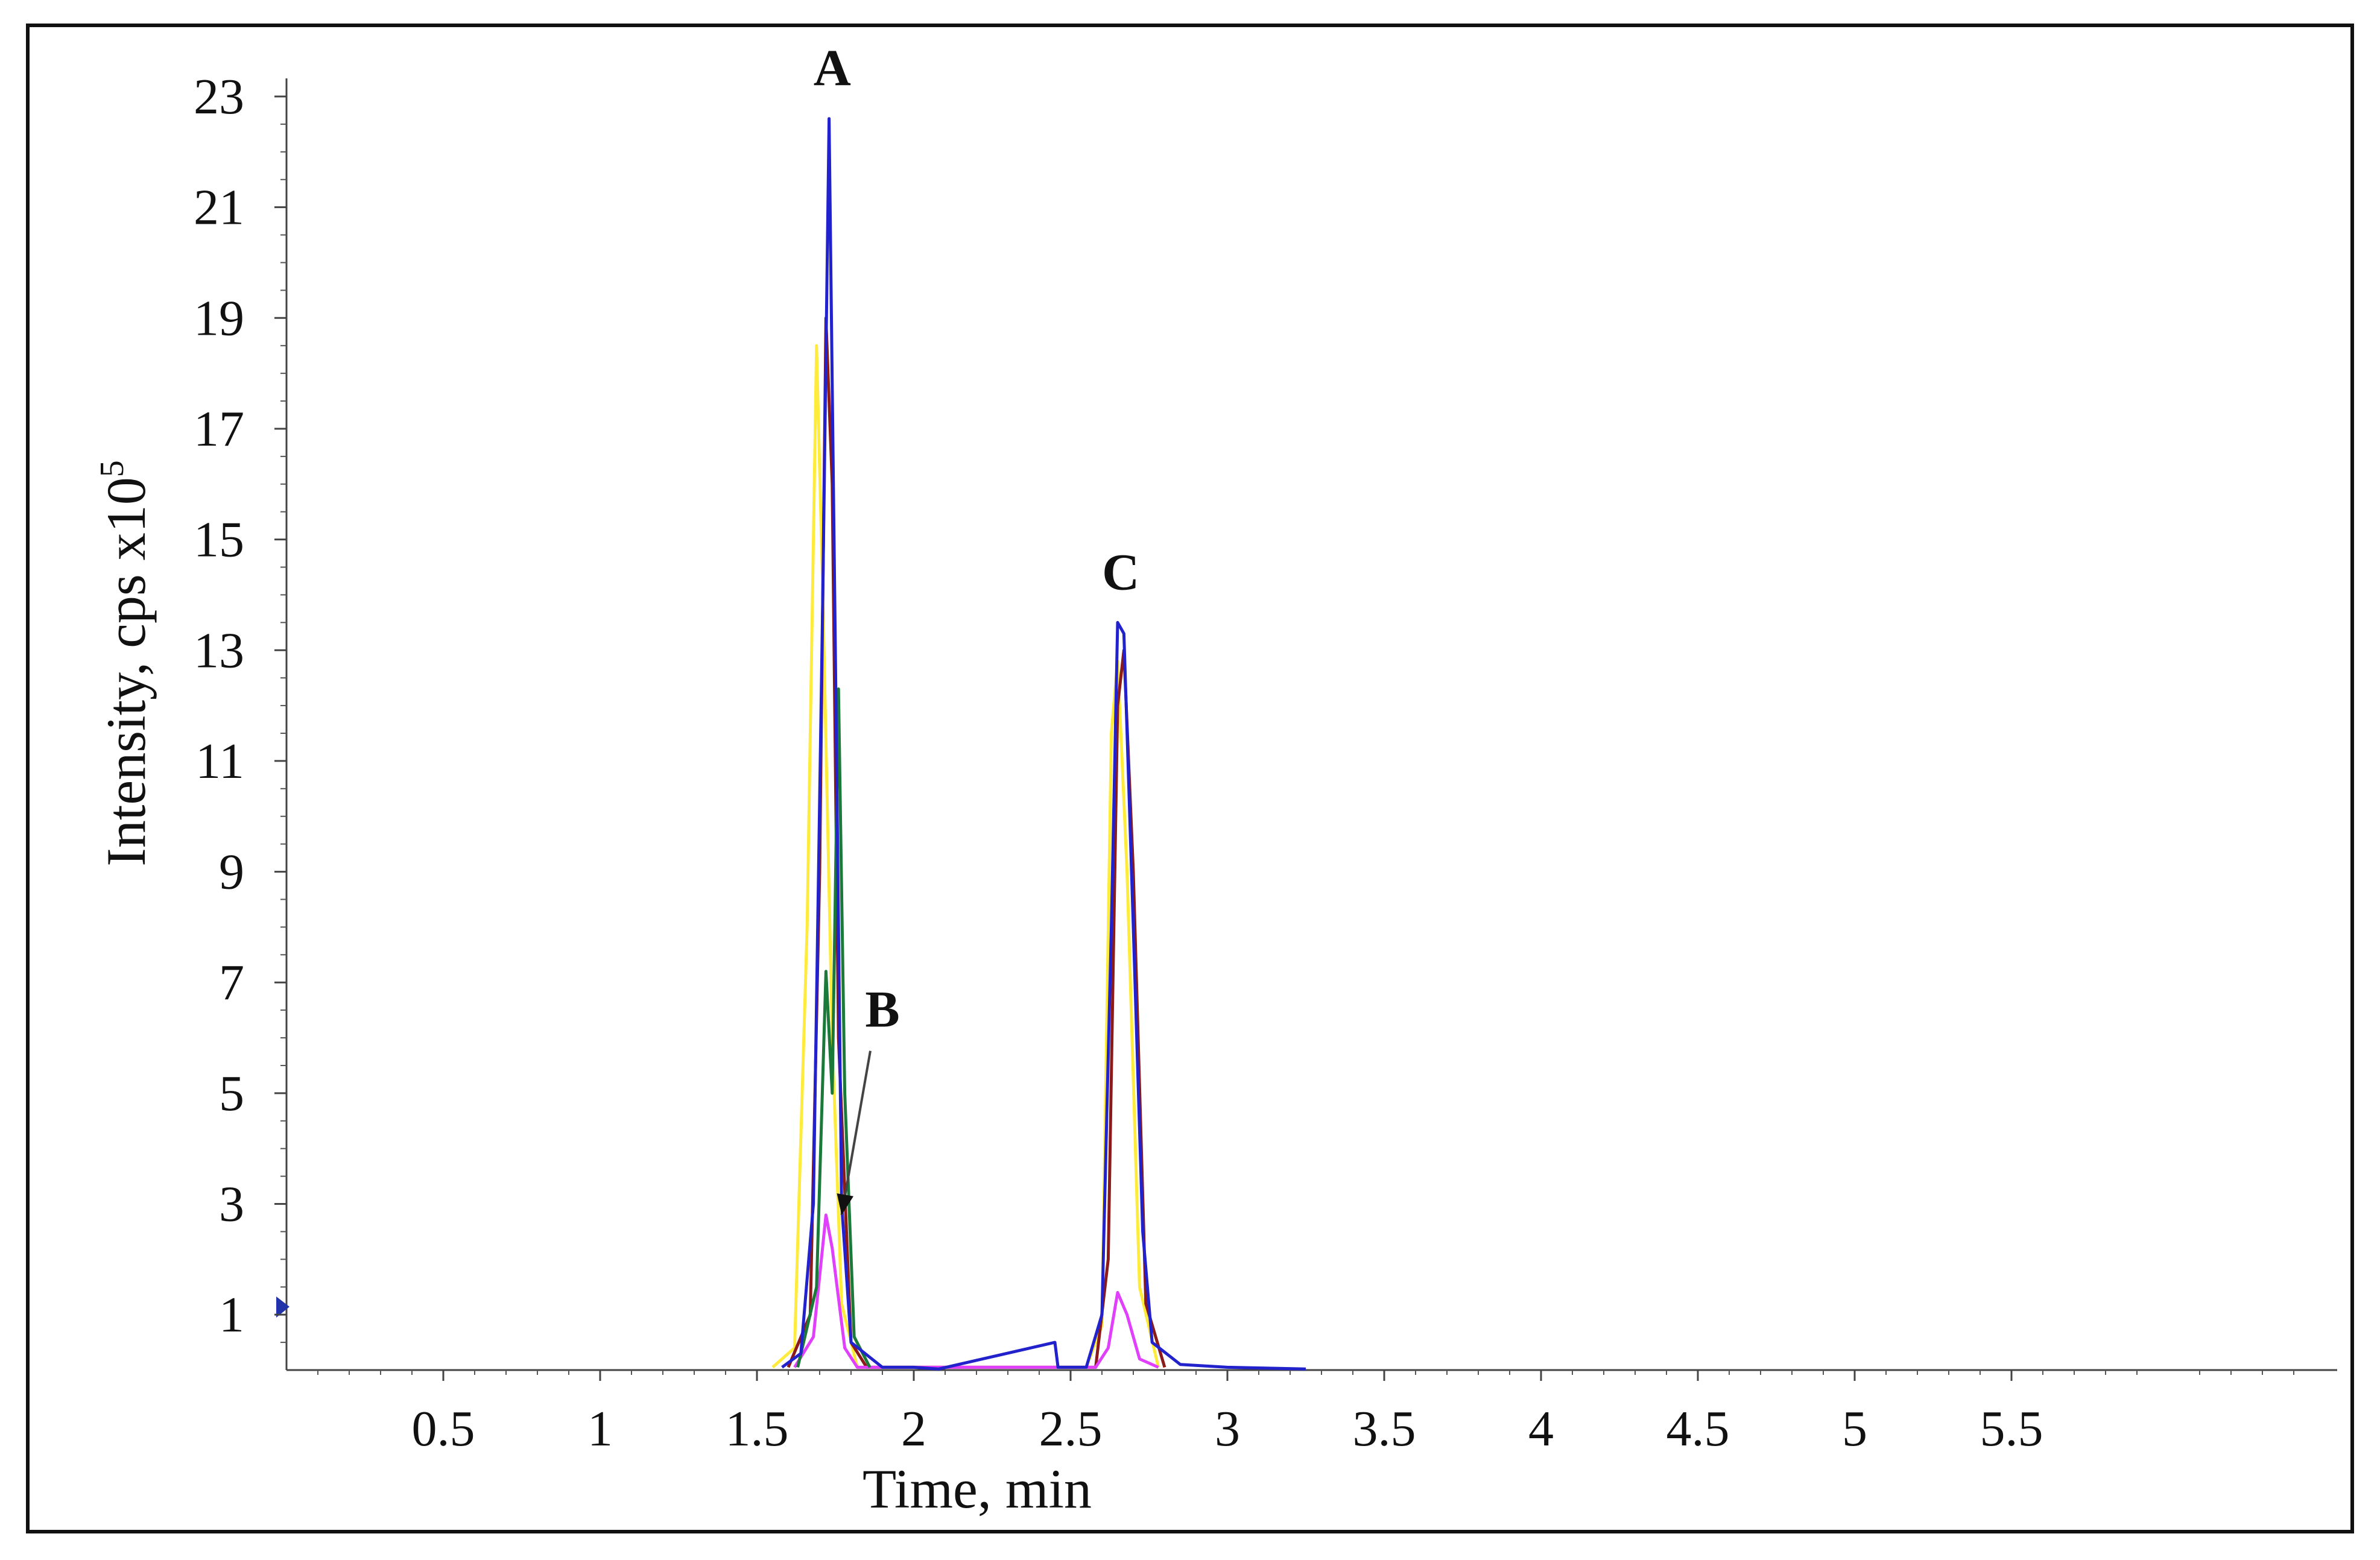 Image resolution: width=2380 pixels, height=1560 pixels. I want to click on x-tick-label: 3, so click(1228, 1429).